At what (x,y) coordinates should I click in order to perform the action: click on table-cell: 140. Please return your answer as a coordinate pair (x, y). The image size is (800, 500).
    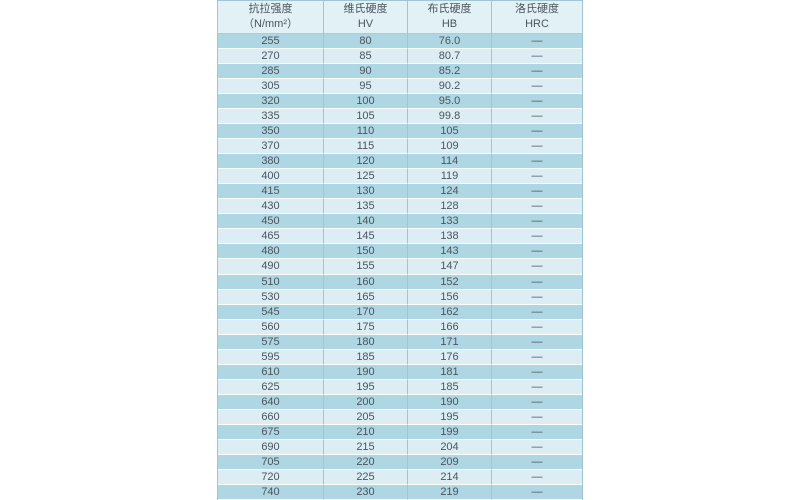
    Looking at the image, I should click on (366, 222).